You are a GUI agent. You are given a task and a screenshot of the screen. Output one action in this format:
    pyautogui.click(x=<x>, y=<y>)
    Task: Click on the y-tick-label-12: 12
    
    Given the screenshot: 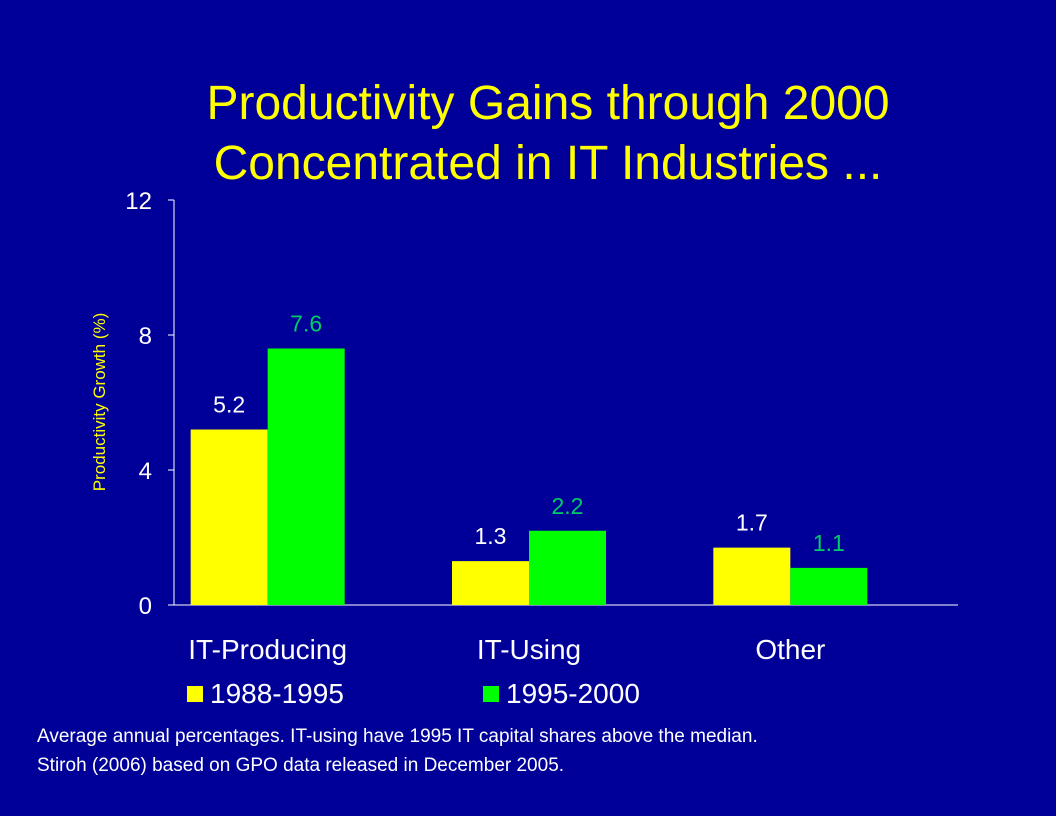 What is the action you would take?
    pyautogui.click(x=138, y=201)
    